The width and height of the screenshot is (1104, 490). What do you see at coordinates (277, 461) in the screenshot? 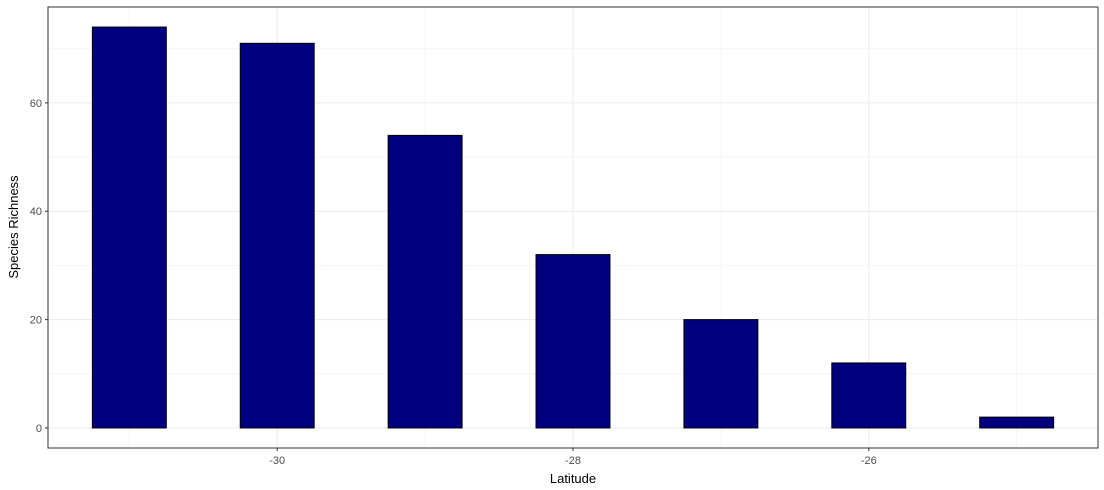
I see `x-tick-label: -30` at bounding box center [277, 461].